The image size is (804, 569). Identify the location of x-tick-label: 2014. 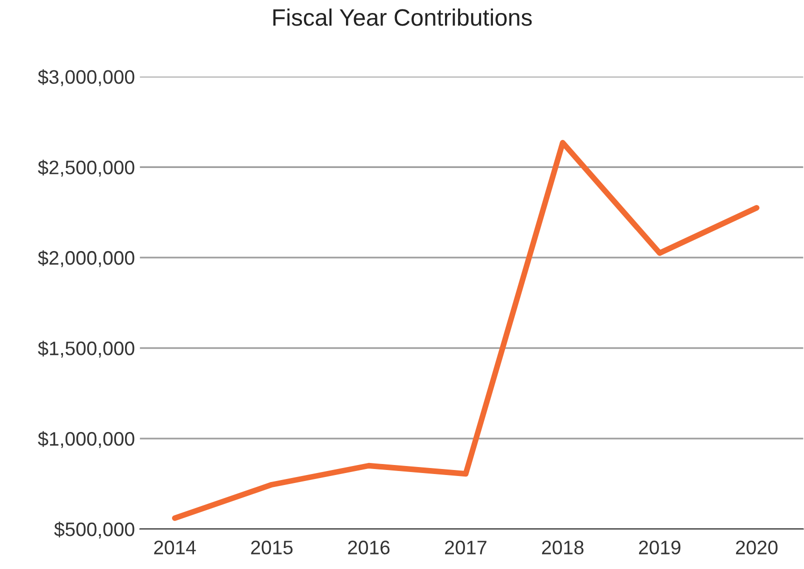
(175, 547).